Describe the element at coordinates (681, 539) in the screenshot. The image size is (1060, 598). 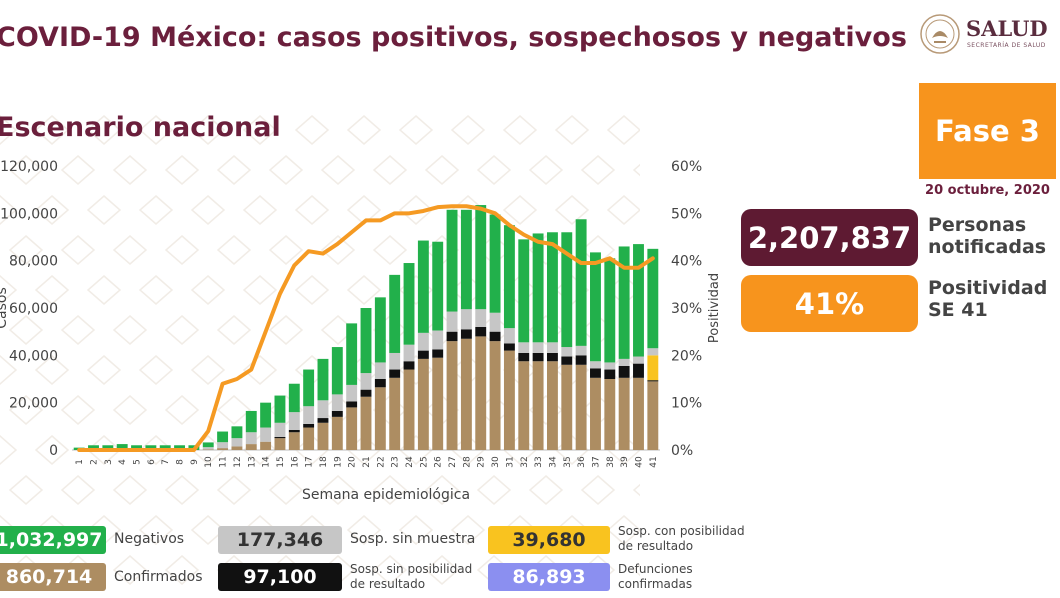
I see `legend-sosp-con-posibilidad-label: Sosp. con posibilidad de resultado` at that location.